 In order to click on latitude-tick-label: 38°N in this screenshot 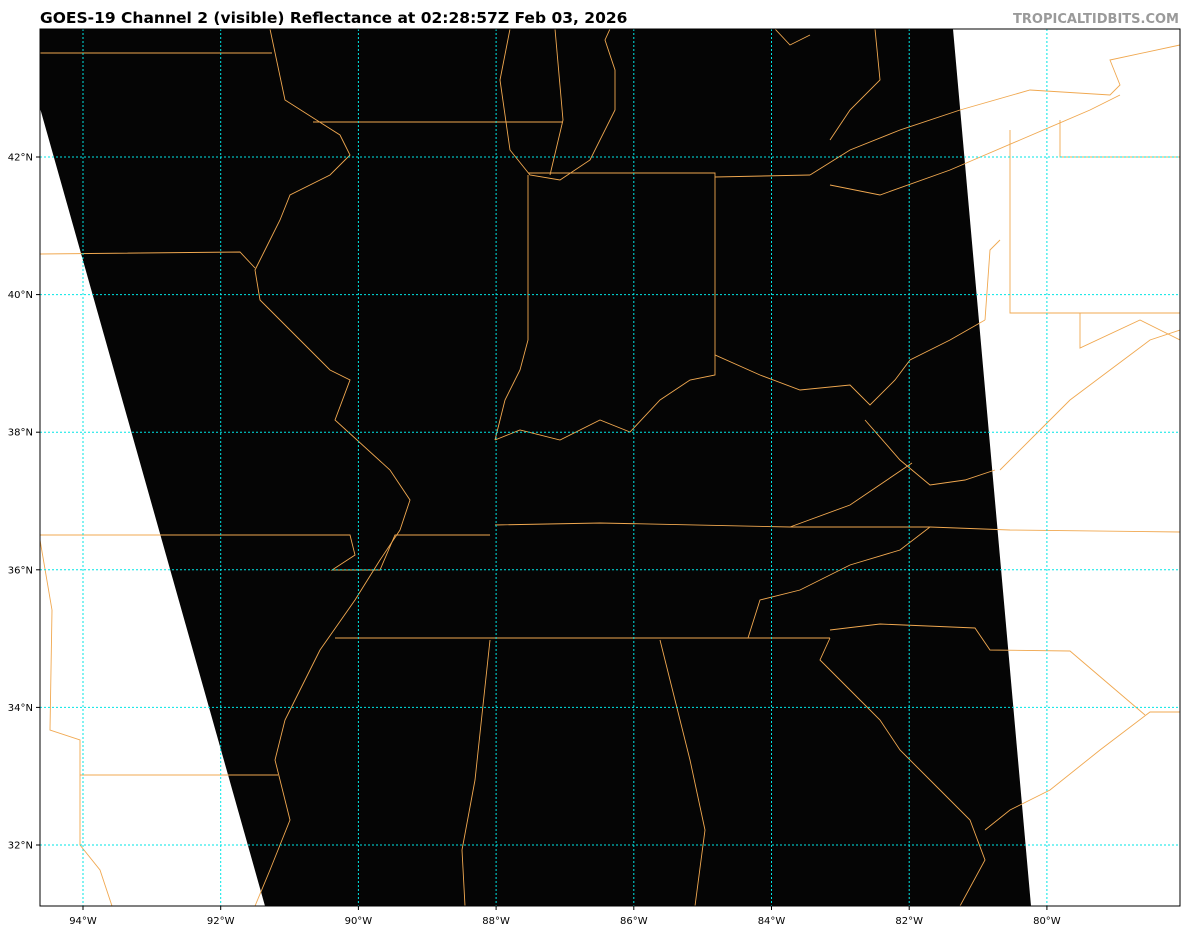, I will do `click(20, 433)`.